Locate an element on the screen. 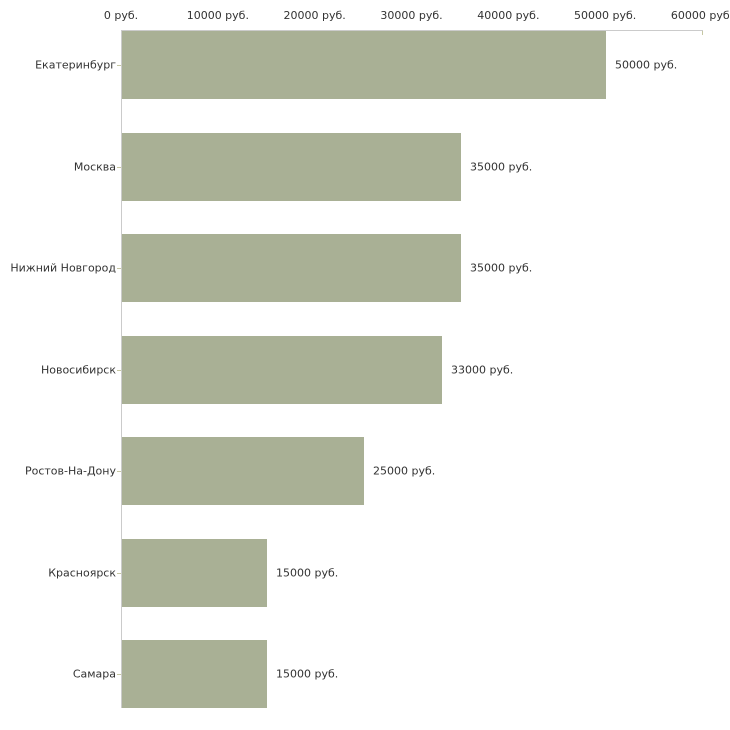 Image resolution: width=730 pixels, height=730 pixels. category-label: Ростов-На-Дону is located at coordinates (70, 471).